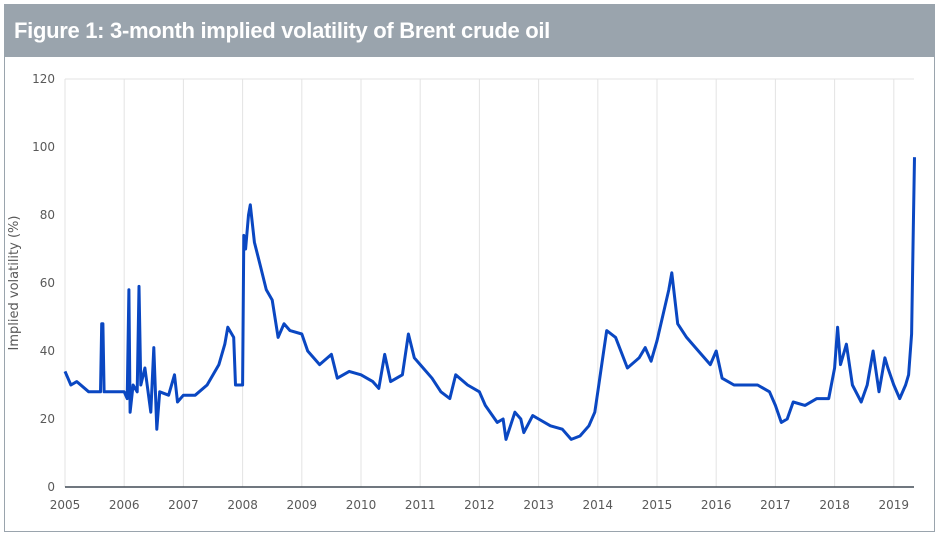  What do you see at coordinates (43, 147) in the screenshot?
I see `y-tick-label: 100` at bounding box center [43, 147].